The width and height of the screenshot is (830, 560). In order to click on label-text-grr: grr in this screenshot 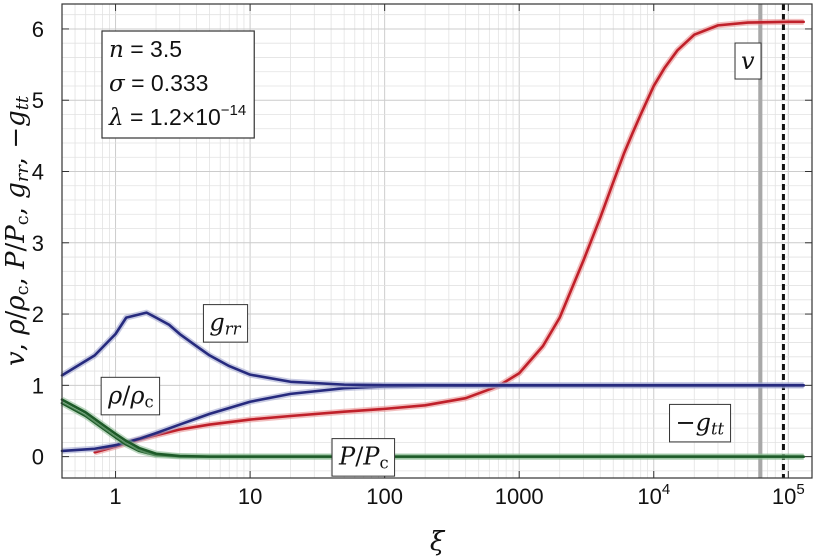, I will do `click(225, 324)`.